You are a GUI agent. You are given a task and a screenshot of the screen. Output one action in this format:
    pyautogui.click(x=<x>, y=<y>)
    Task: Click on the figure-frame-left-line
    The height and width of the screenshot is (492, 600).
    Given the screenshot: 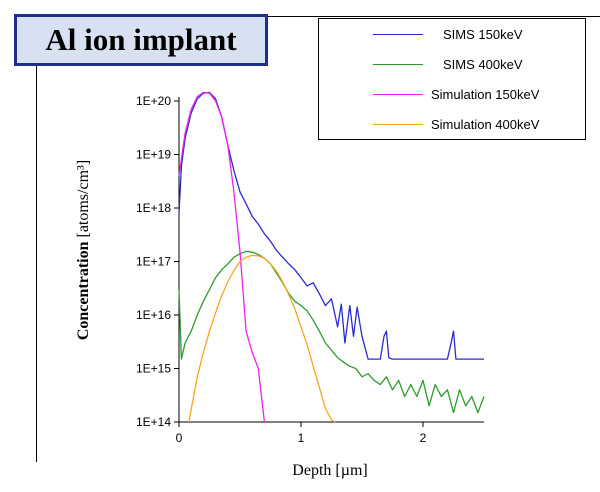 What is the action you would take?
    pyautogui.click(x=36, y=239)
    